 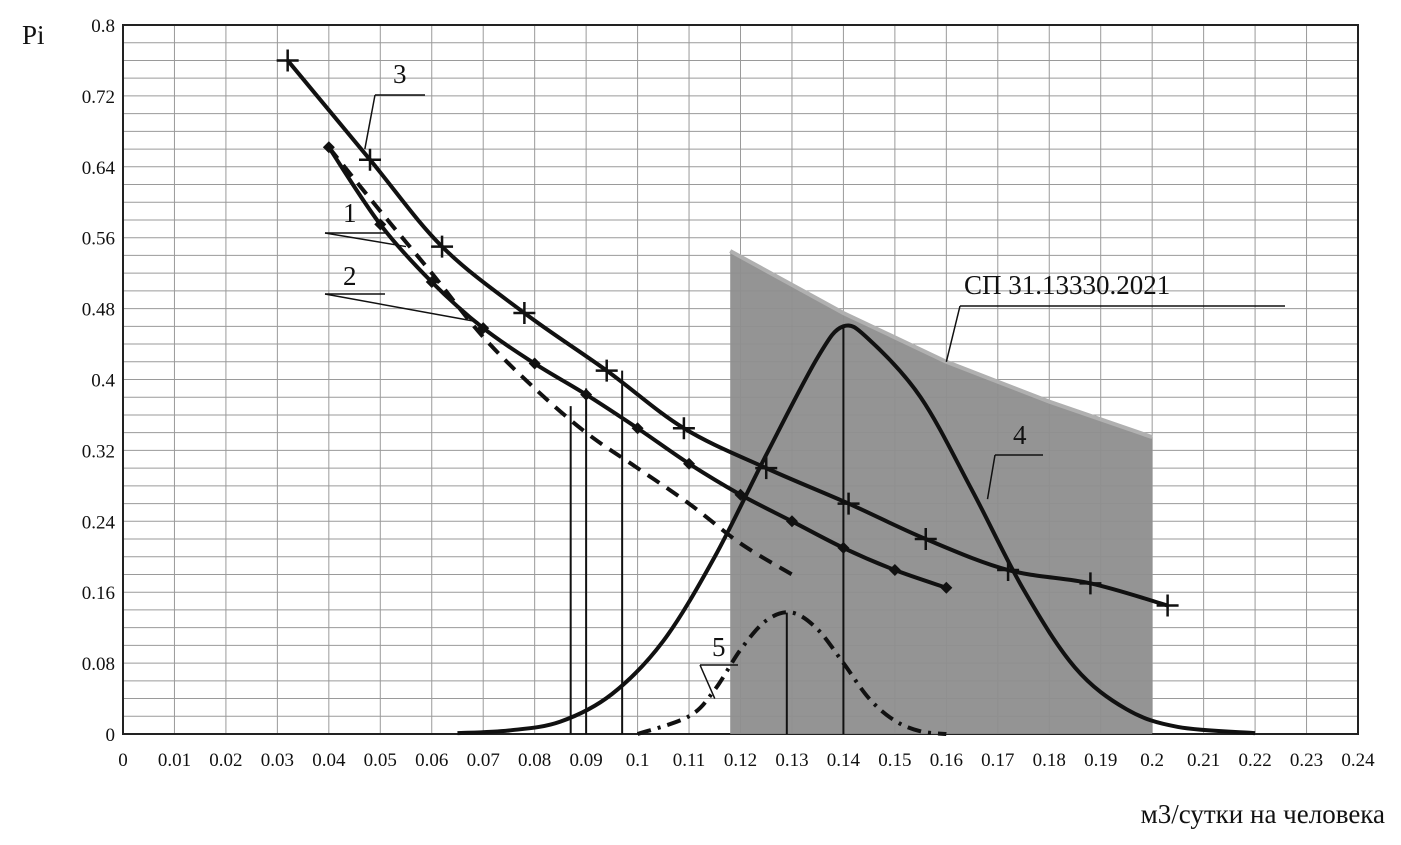 I want to click on x-tick-label: 0.09, so click(x=586, y=760).